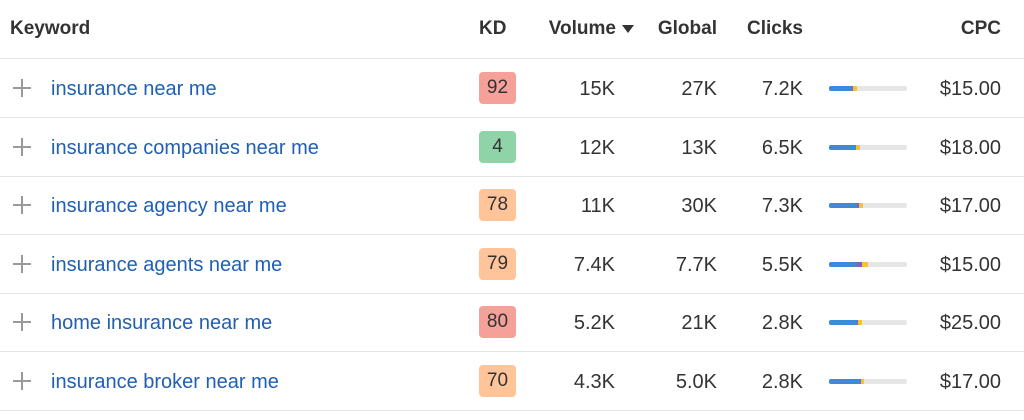  I want to click on cpc-value: $18.00, so click(970, 147).